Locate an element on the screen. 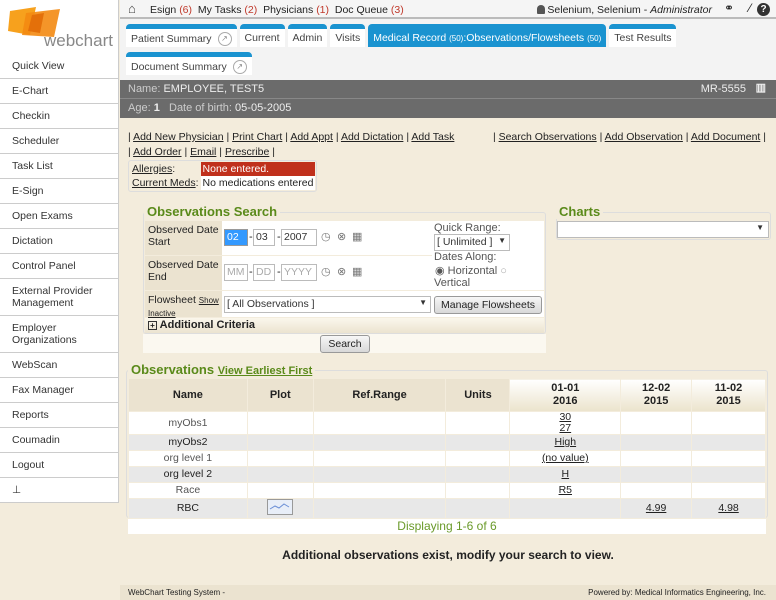  action-links-2: | Add Order | Email | Prescribe | is located at coordinates (201, 152).